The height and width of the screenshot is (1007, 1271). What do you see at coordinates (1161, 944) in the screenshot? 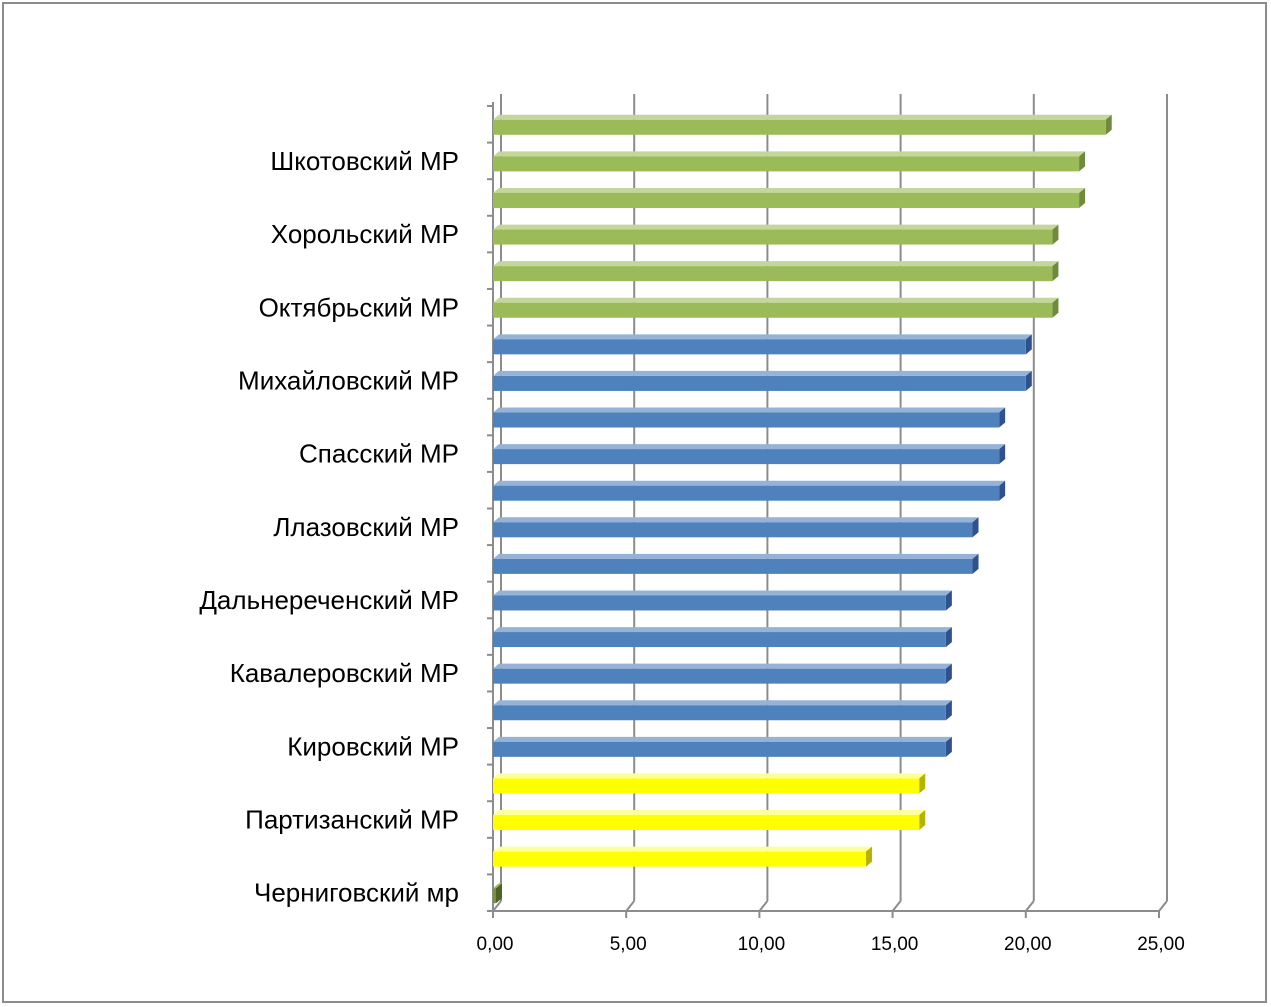
I see `x-tick-label-5: 25,00` at bounding box center [1161, 944].